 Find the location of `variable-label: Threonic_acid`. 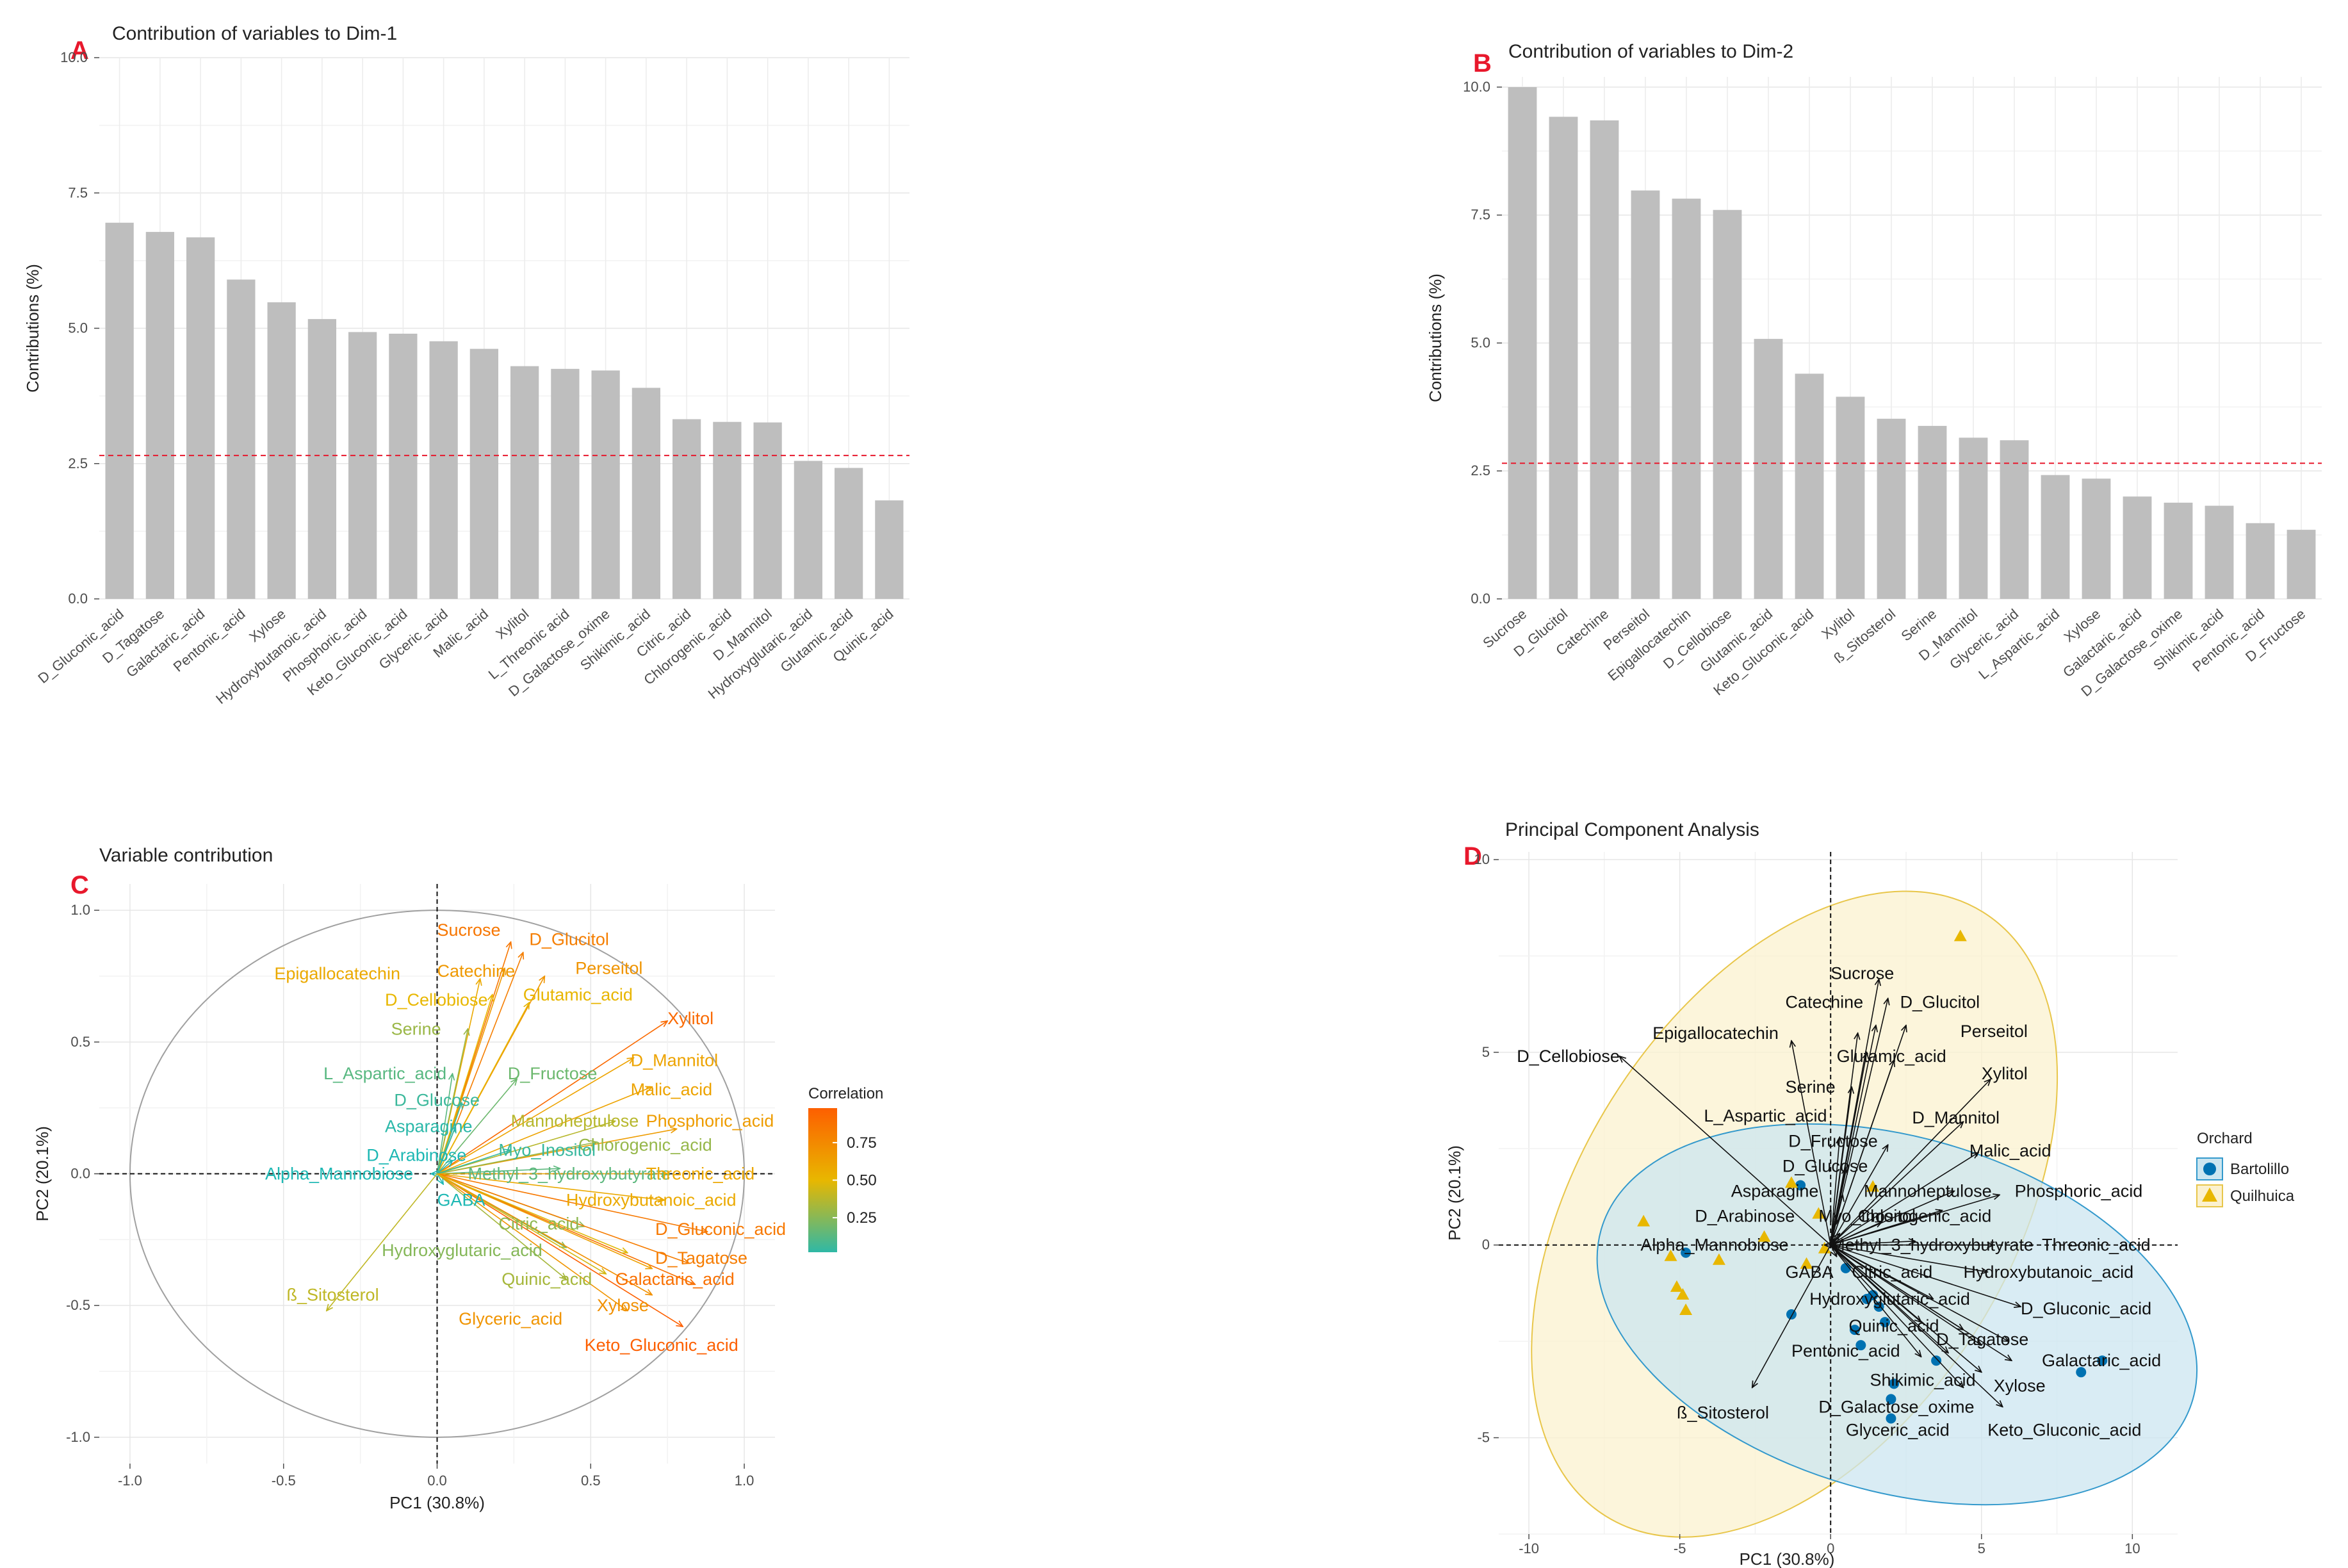

variable-label: Threonic_acid is located at coordinates (700, 1174).